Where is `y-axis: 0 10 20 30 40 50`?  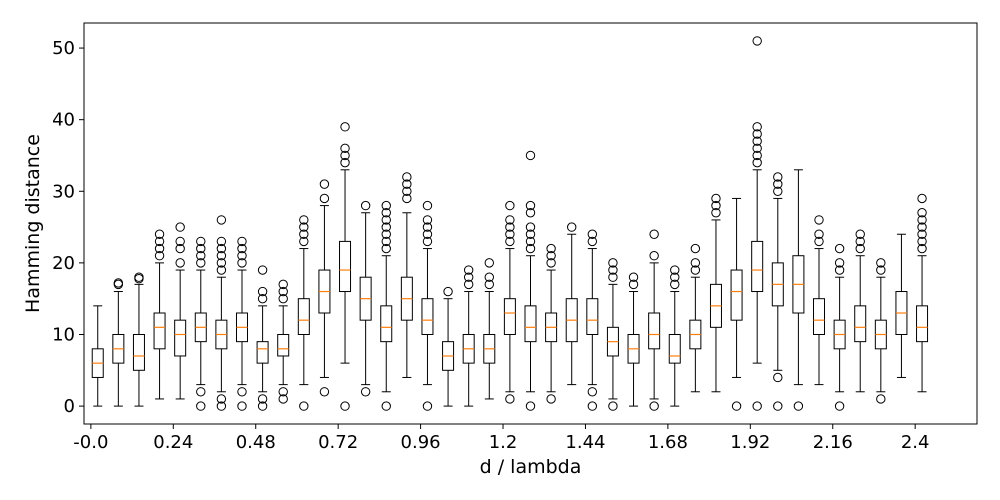
y-axis: 0 10 20 30 40 50 is located at coordinates (68, 227).